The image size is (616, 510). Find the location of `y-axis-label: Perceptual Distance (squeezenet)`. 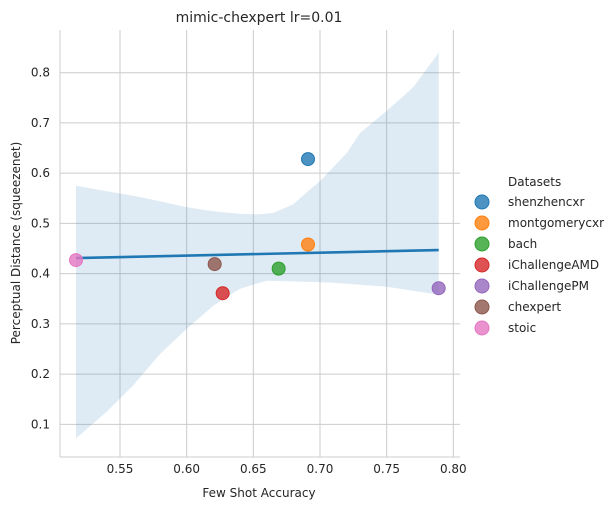

y-axis-label: Perceptual Distance (squeezenet) is located at coordinates (16, 243).